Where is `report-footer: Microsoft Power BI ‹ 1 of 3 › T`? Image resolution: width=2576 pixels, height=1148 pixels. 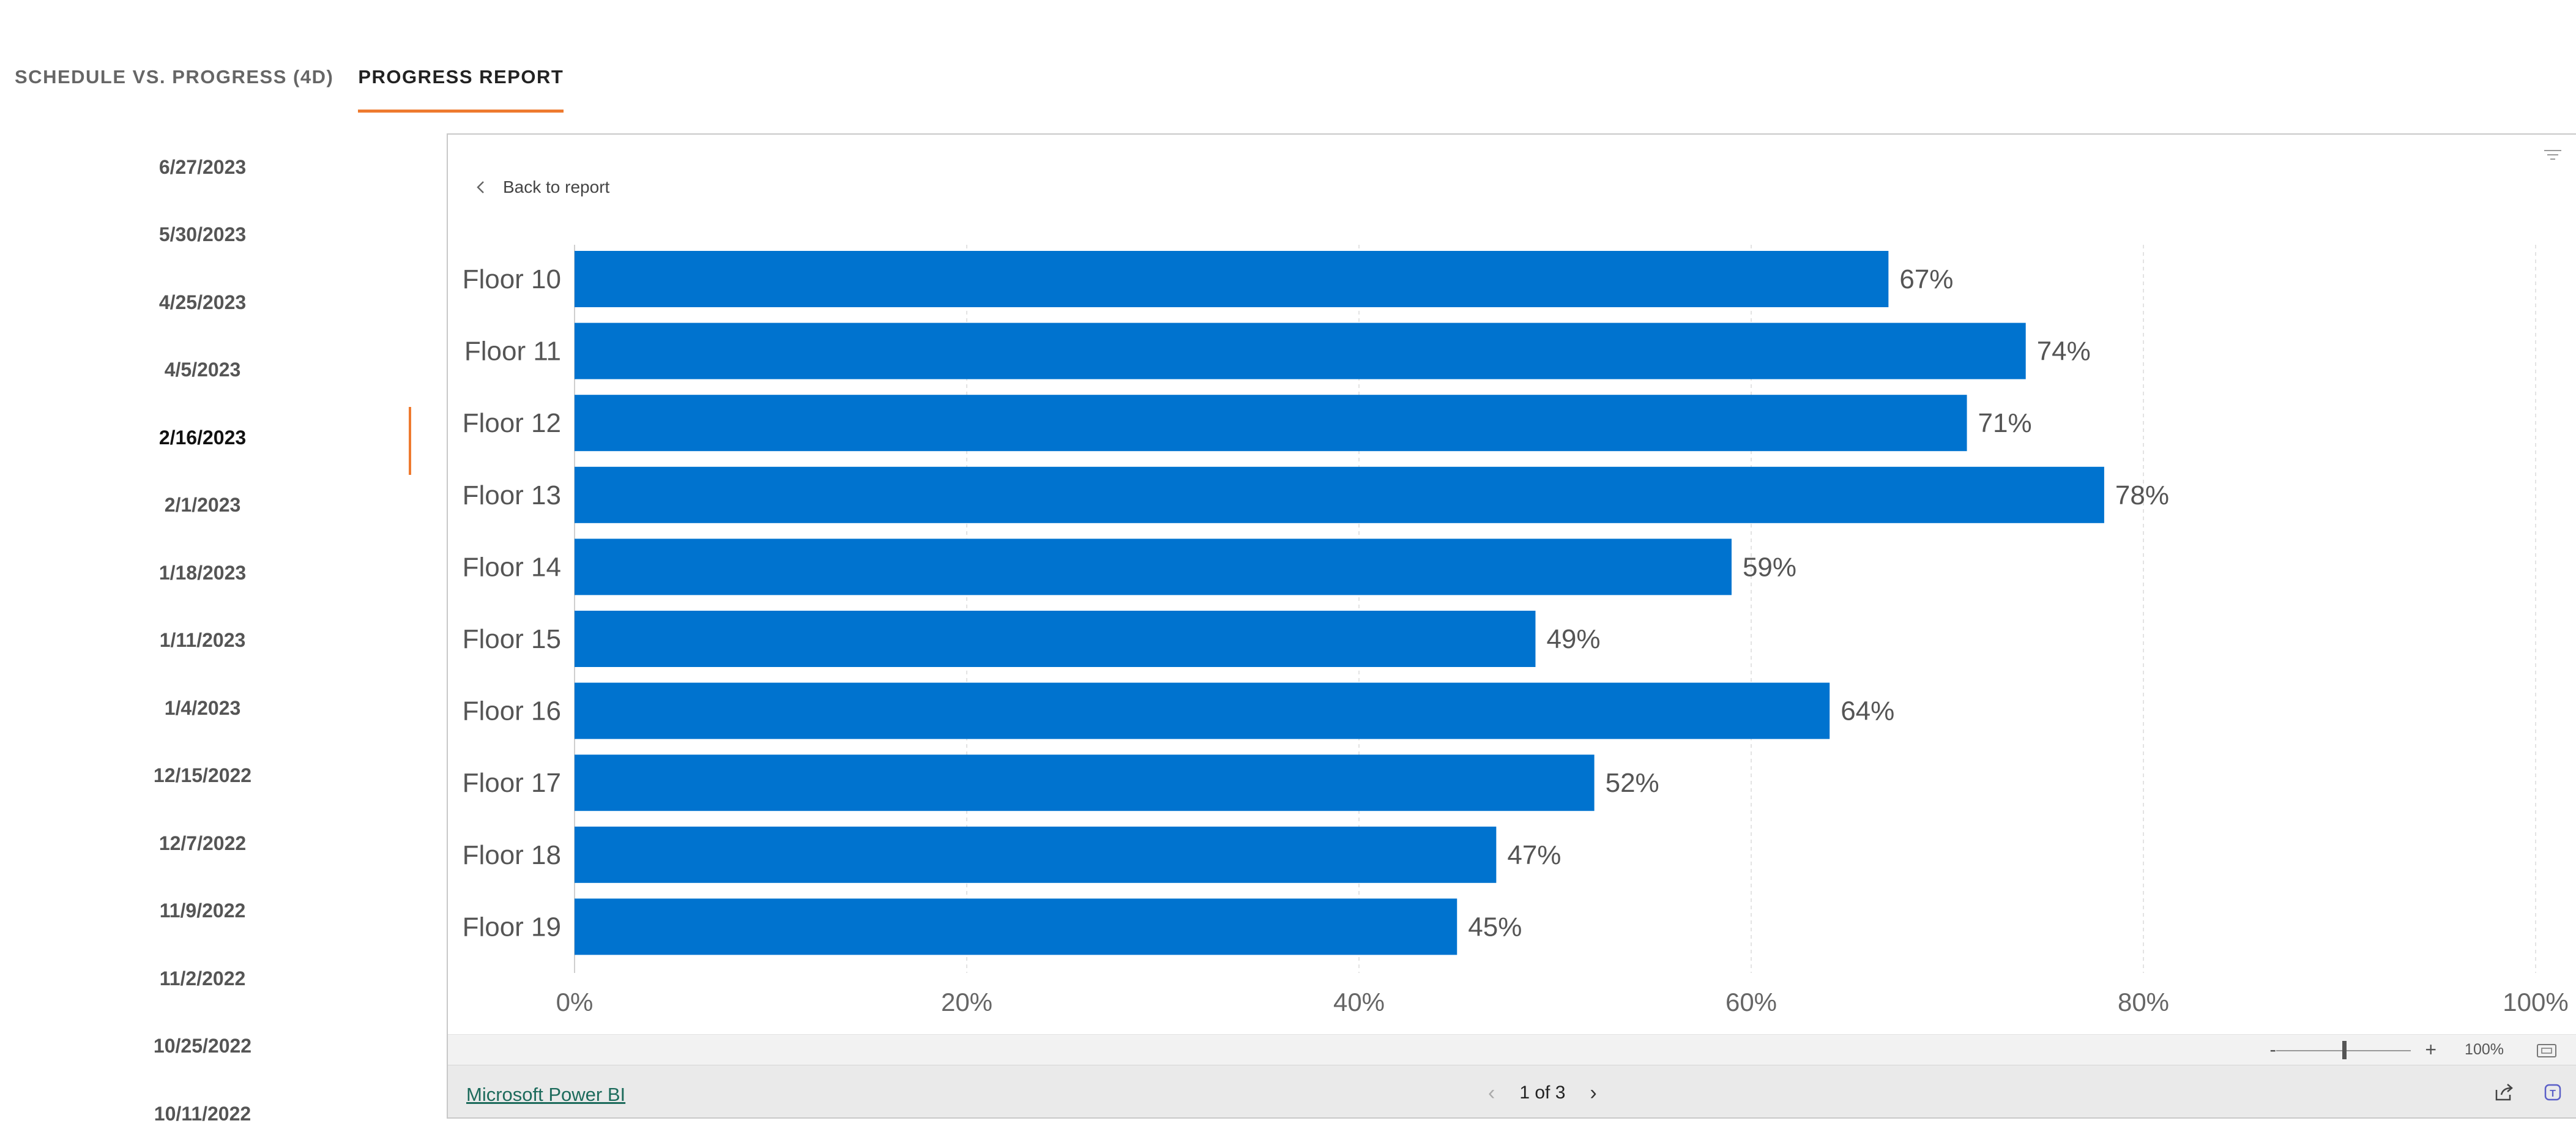
report-footer: Microsoft Power BI ‹ 1 of 3 › T is located at coordinates (1512, 1091).